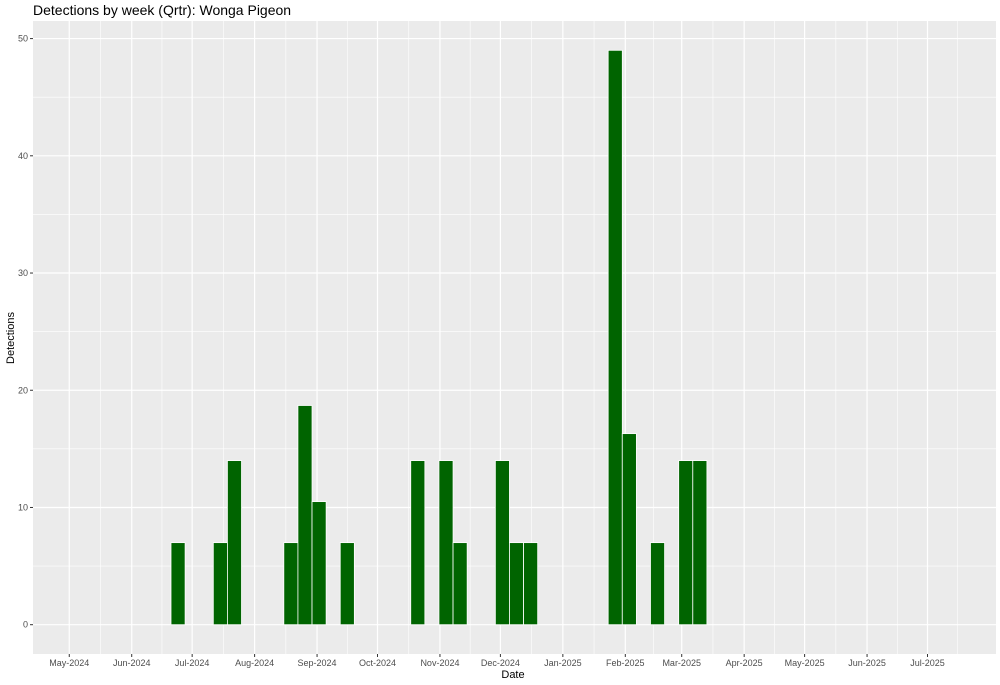 This screenshot has width=1000, height=685. Describe the element at coordinates (377, 663) in the screenshot. I see `x-tick-label: Oct-2024` at that location.